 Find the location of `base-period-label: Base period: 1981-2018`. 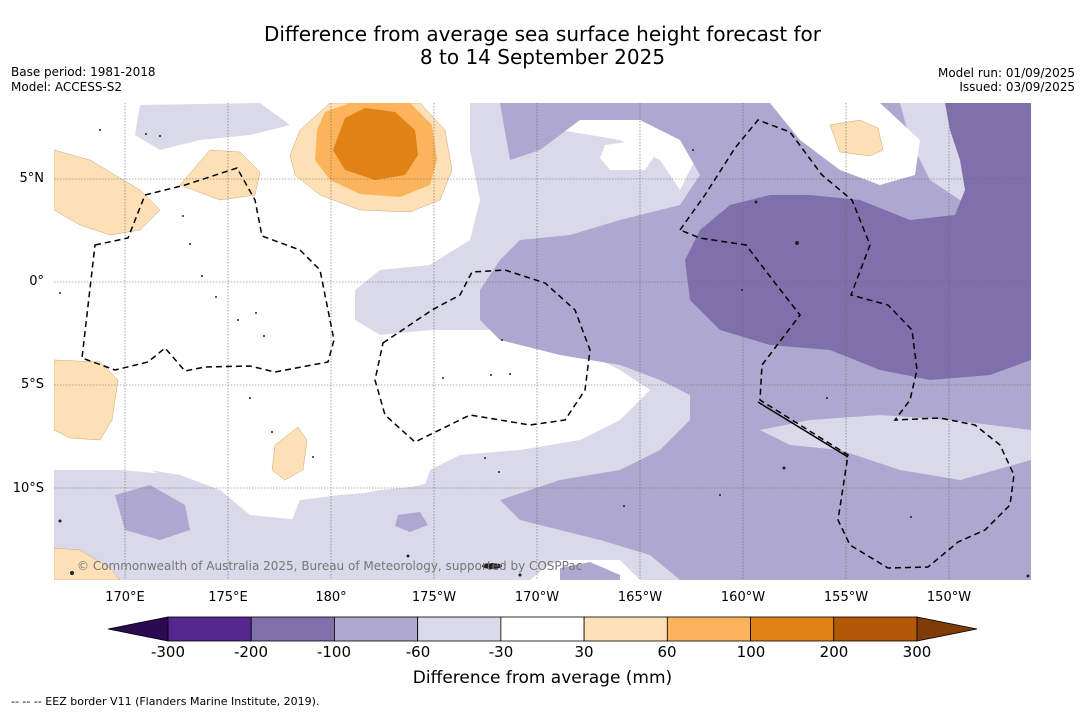

base-period-label: Base period: 1981-2018 is located at coordinates (83, 72).